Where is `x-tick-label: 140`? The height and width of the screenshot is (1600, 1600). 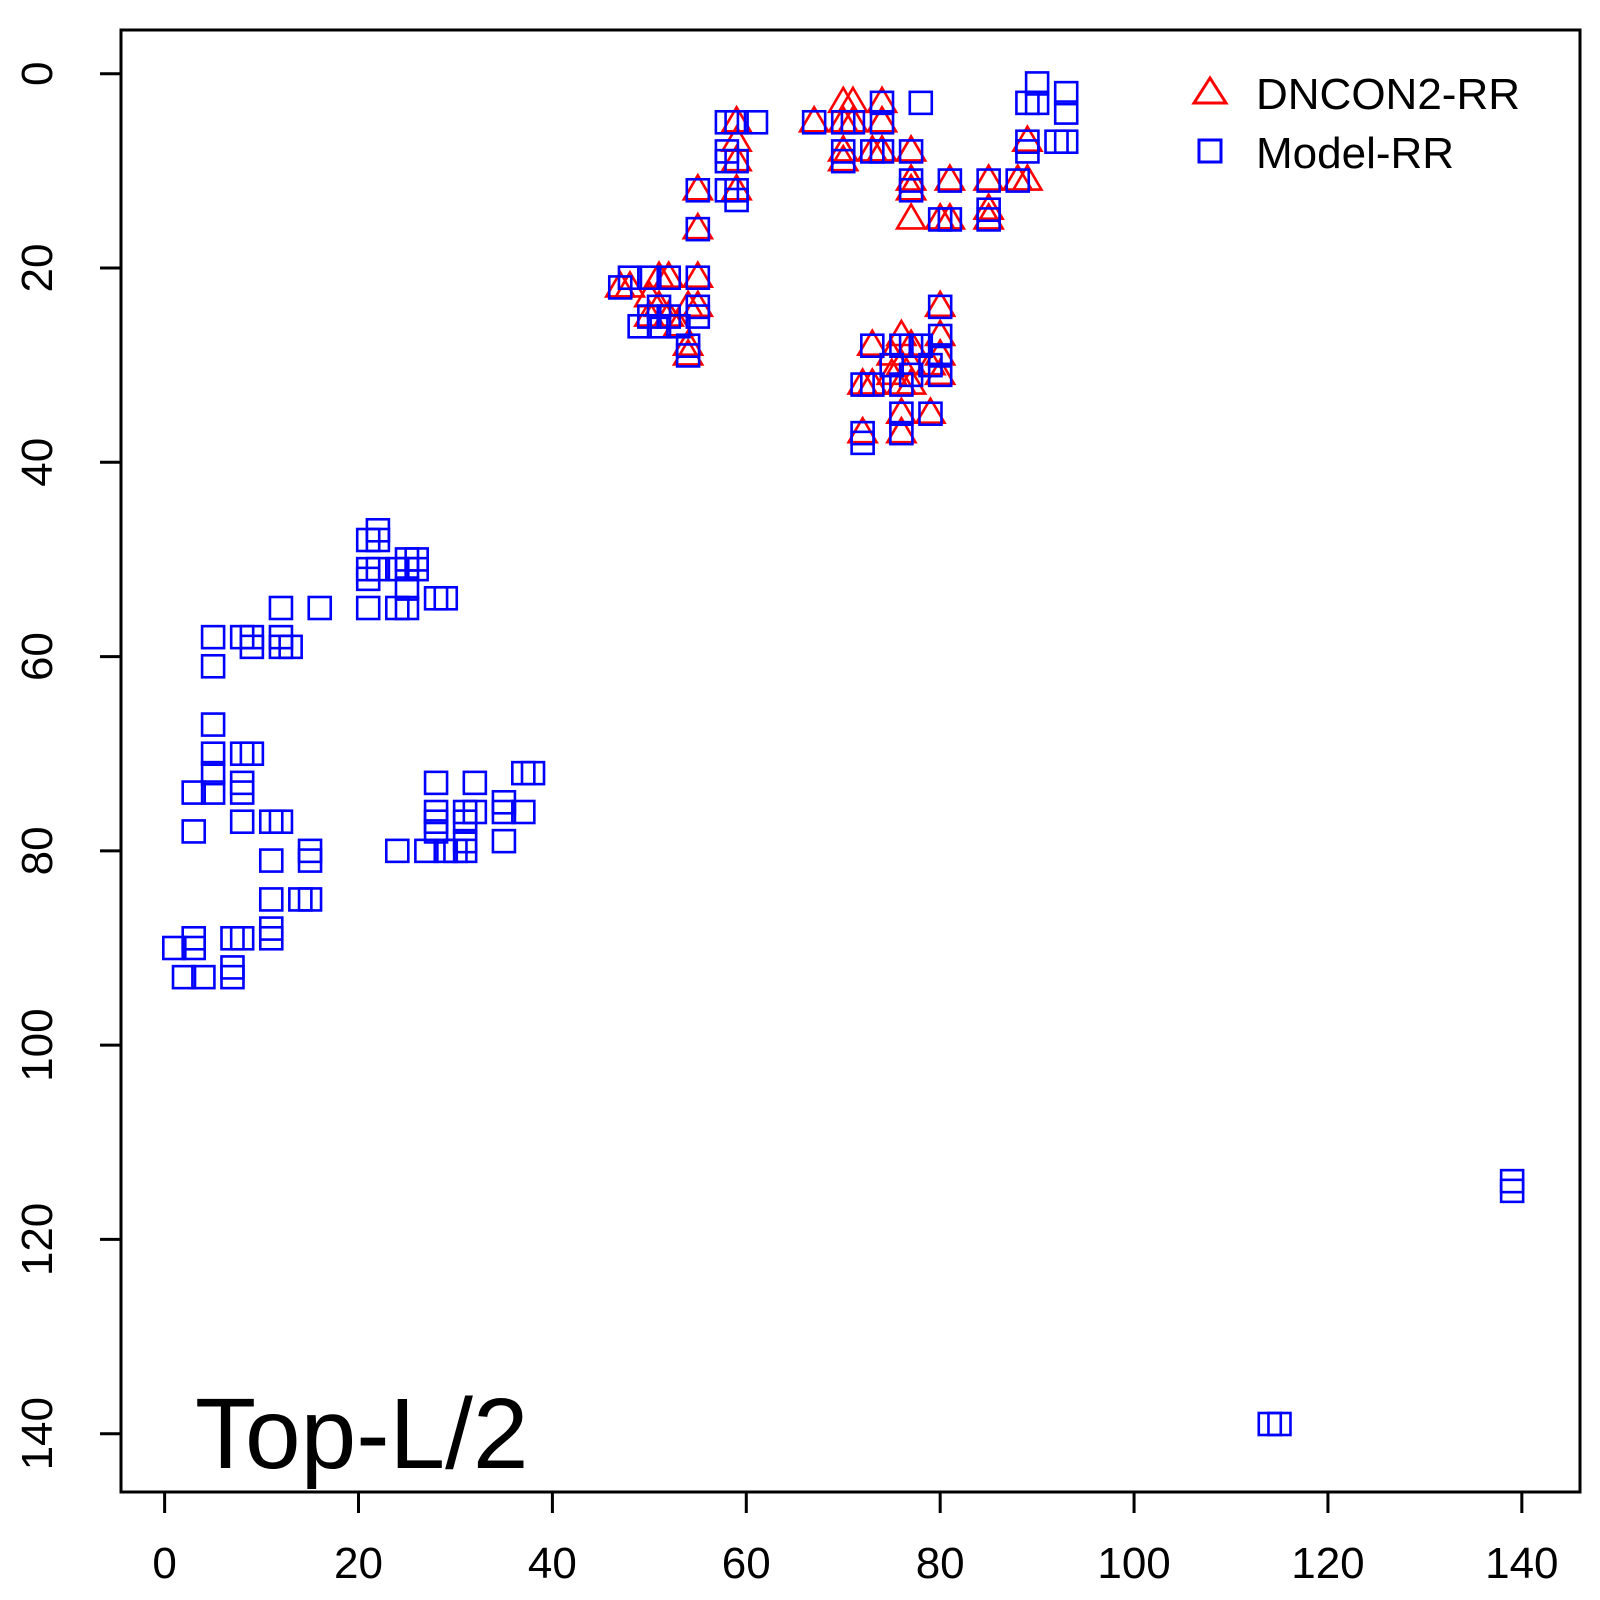
x-tick-label: 140 is located at coordinates (1521, 1563).